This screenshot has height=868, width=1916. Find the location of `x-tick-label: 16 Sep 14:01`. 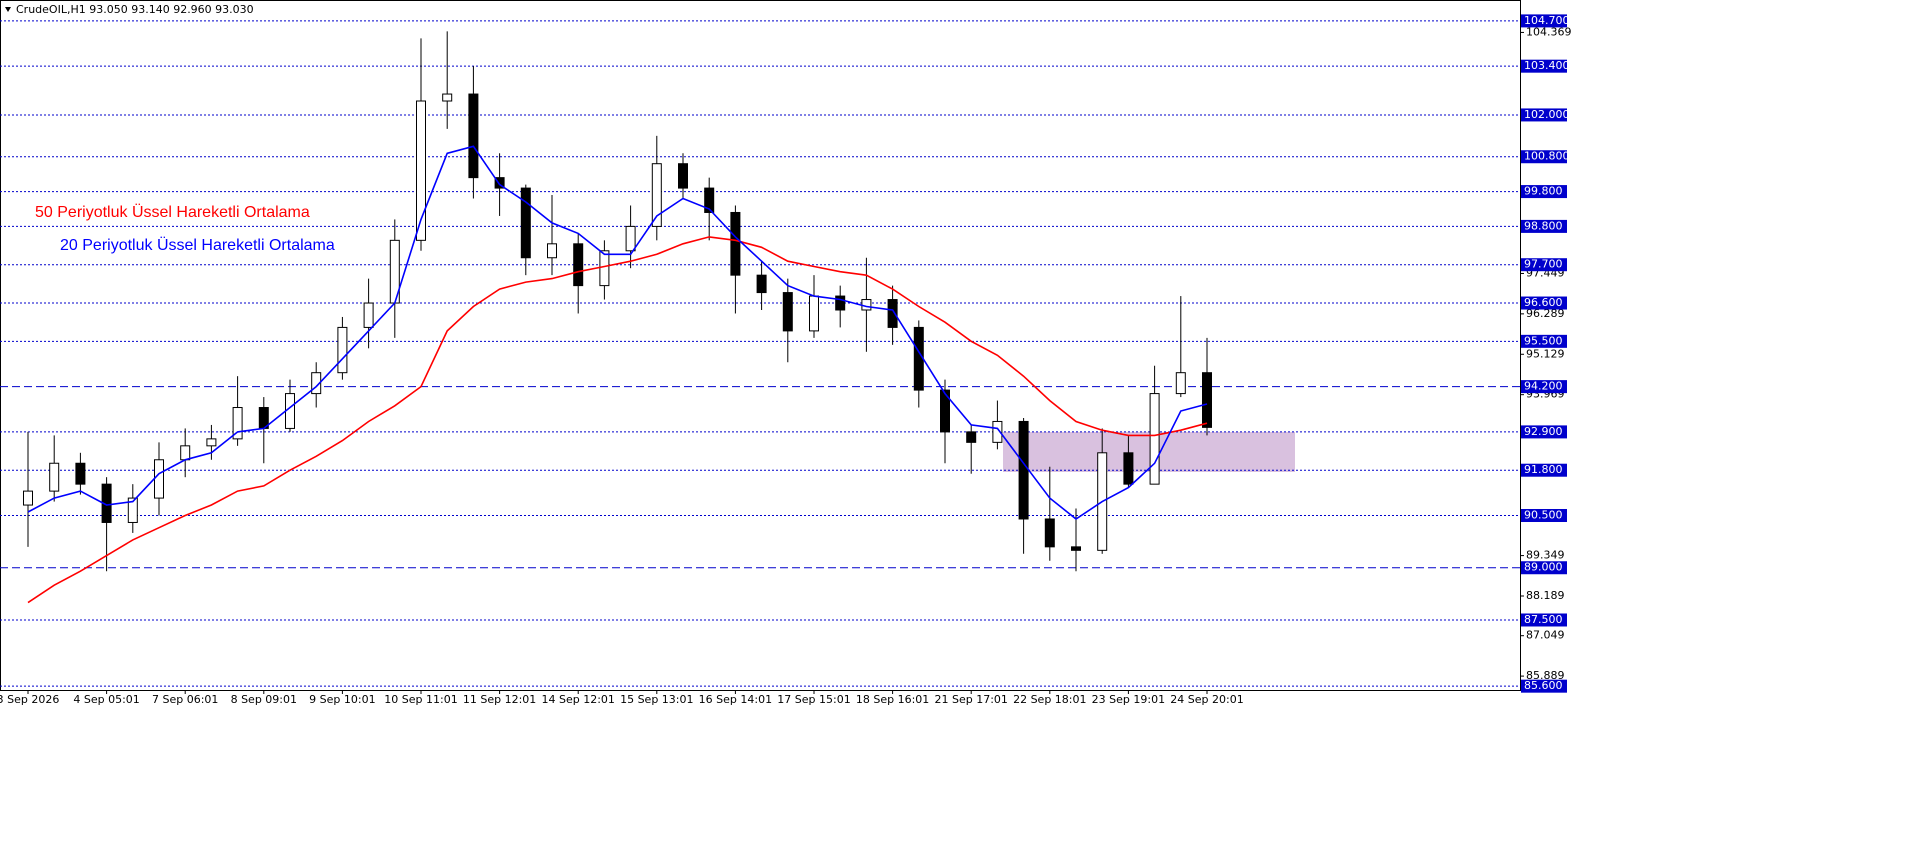

x-tick-label: 16 Sep 14:01 is located at coordinates (735, 699).